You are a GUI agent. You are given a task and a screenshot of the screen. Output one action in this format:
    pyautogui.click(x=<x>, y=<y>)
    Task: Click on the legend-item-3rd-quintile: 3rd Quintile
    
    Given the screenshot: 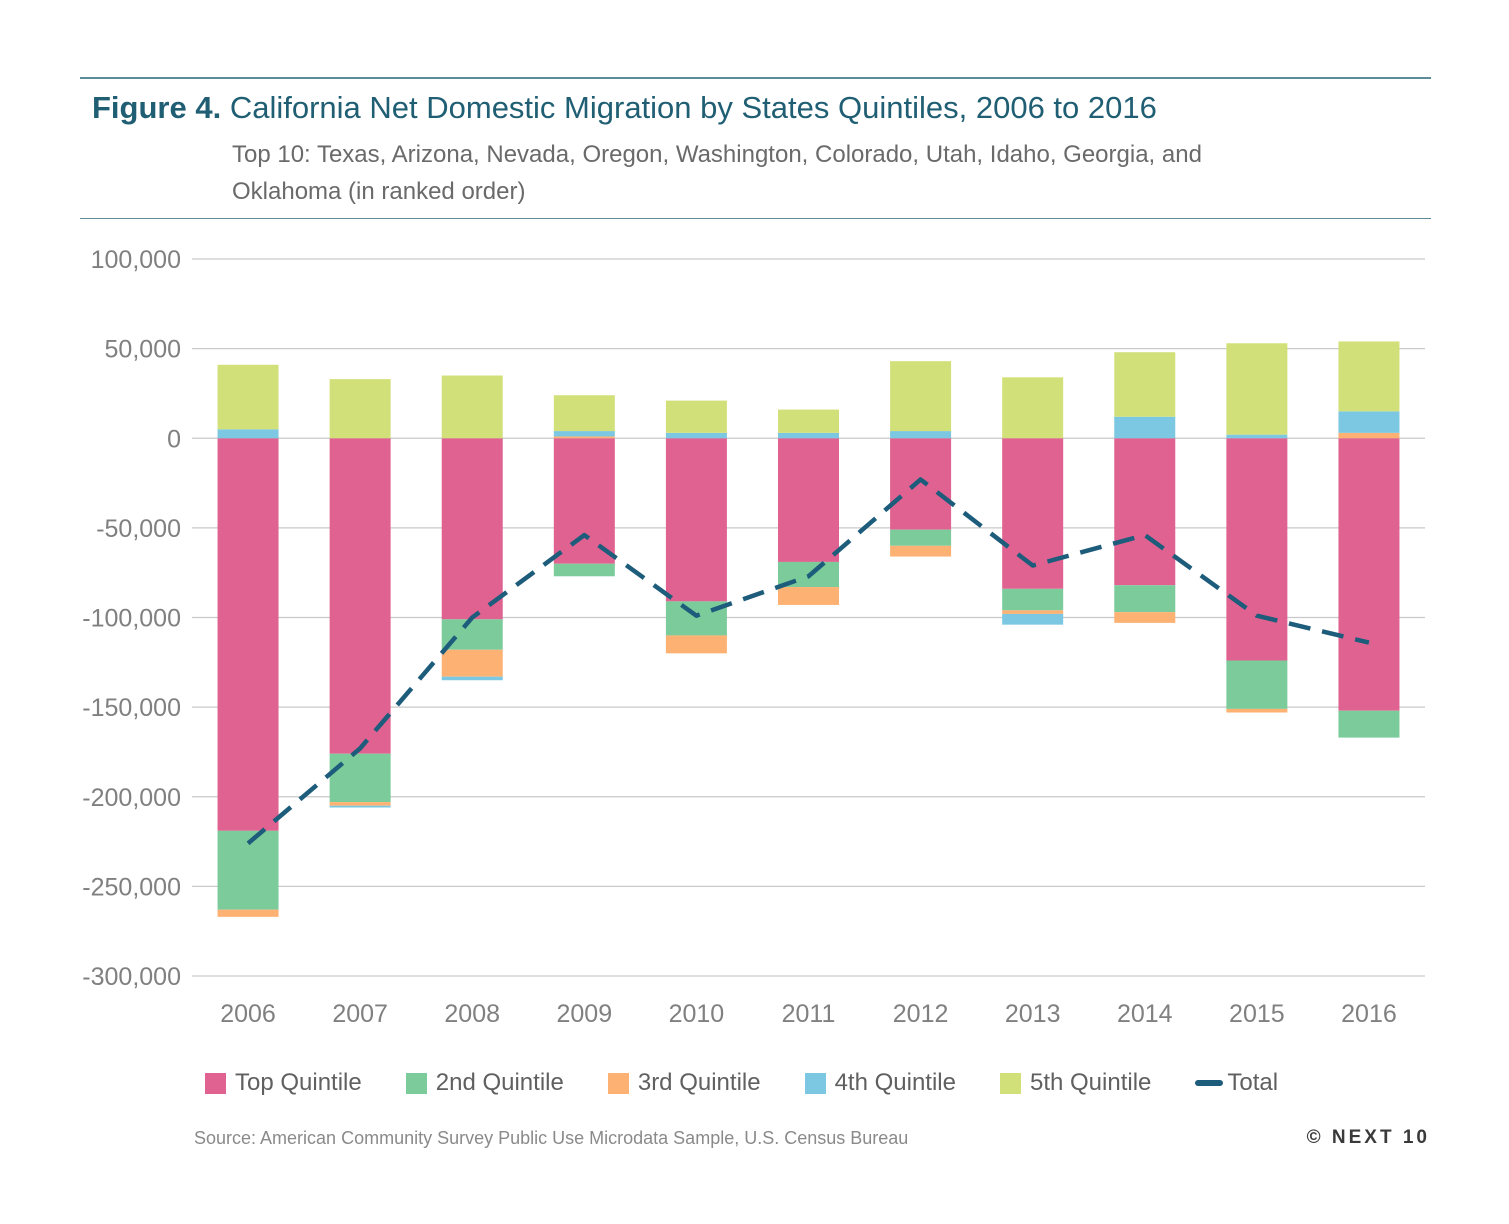 What is the action you would take?
    pyautogui.click(x=684, y=1083)
    